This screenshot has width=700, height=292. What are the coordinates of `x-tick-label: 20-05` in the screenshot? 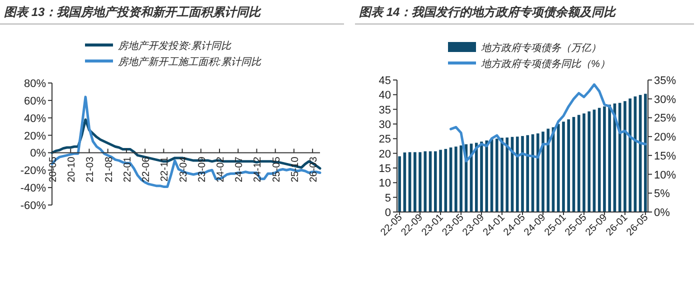 It's located at (53, 169).